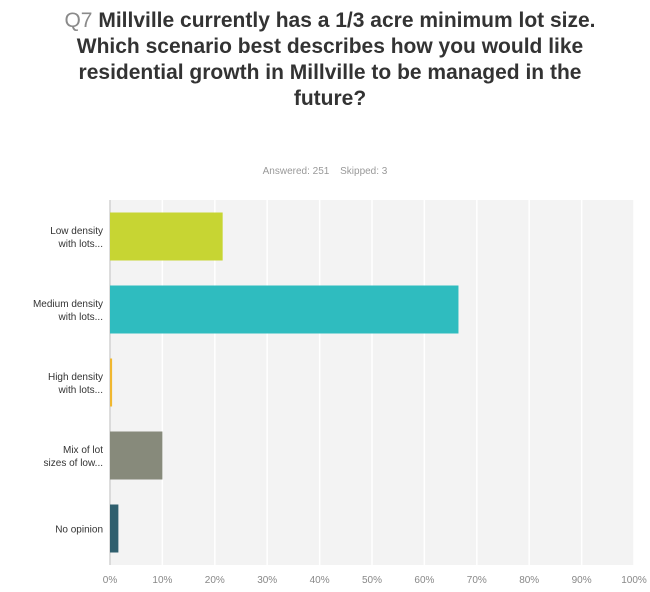  Describe the element at coordinates (582, 580) in the screenshot. I see `x-tick-label: 90%` at that location.